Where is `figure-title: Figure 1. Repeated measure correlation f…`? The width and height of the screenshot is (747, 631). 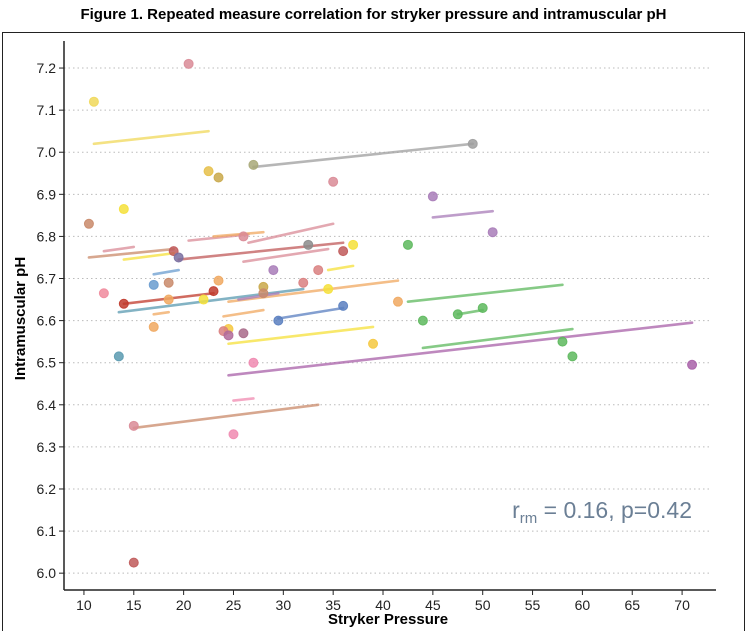
figure-title: Figure 1. Repeated measure correlation f… is located at coordinates (373, 14).